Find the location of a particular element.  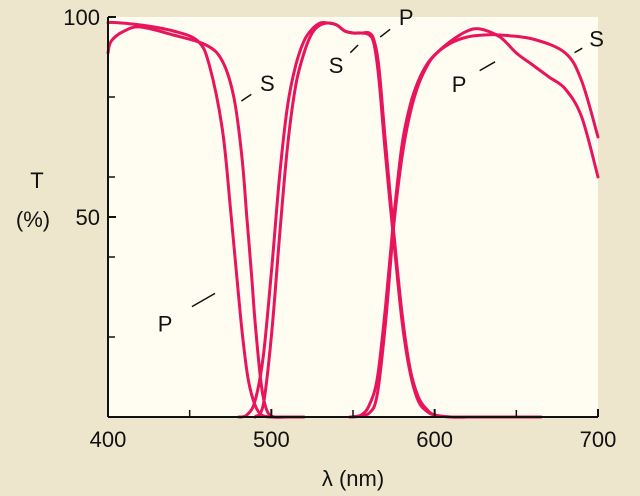

x-axis-title: λ (nm) is located at coordinates (353, 478).